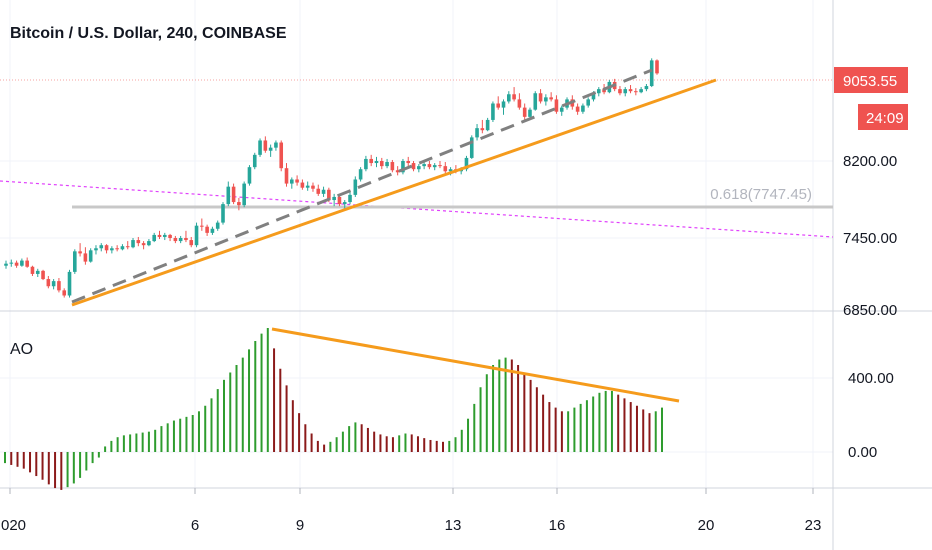 This screenshot has width=932, height=550. Describe the element at coordinates (453, 525) in the screenshot. I see `time-tick-label: 13` at that location.